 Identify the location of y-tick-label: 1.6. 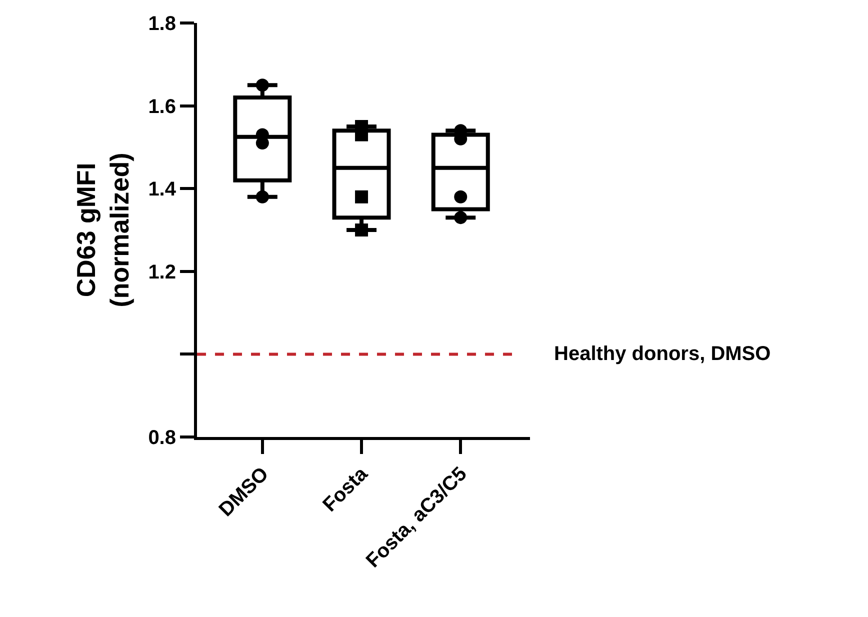
(162, 107).